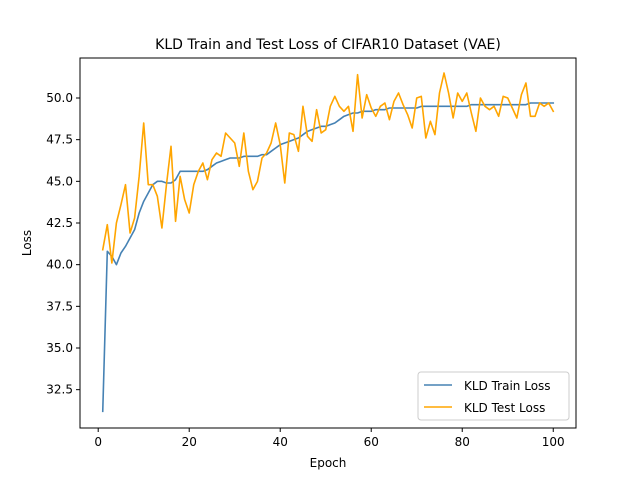  Describe the element at coordinates (507, 386) in the screenshot. I see `legend-train-label: KLD Train Loss` at that location.